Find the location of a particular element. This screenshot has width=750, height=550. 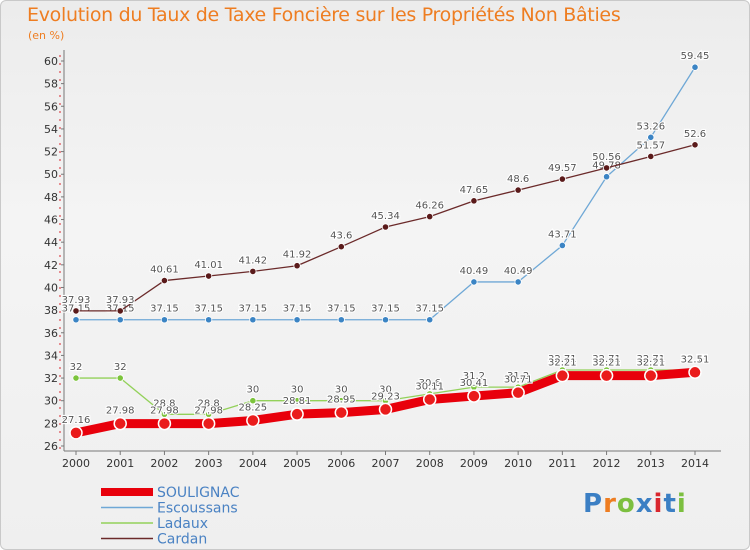

y-tick-label: 54 is located at coordinates (51, 129).